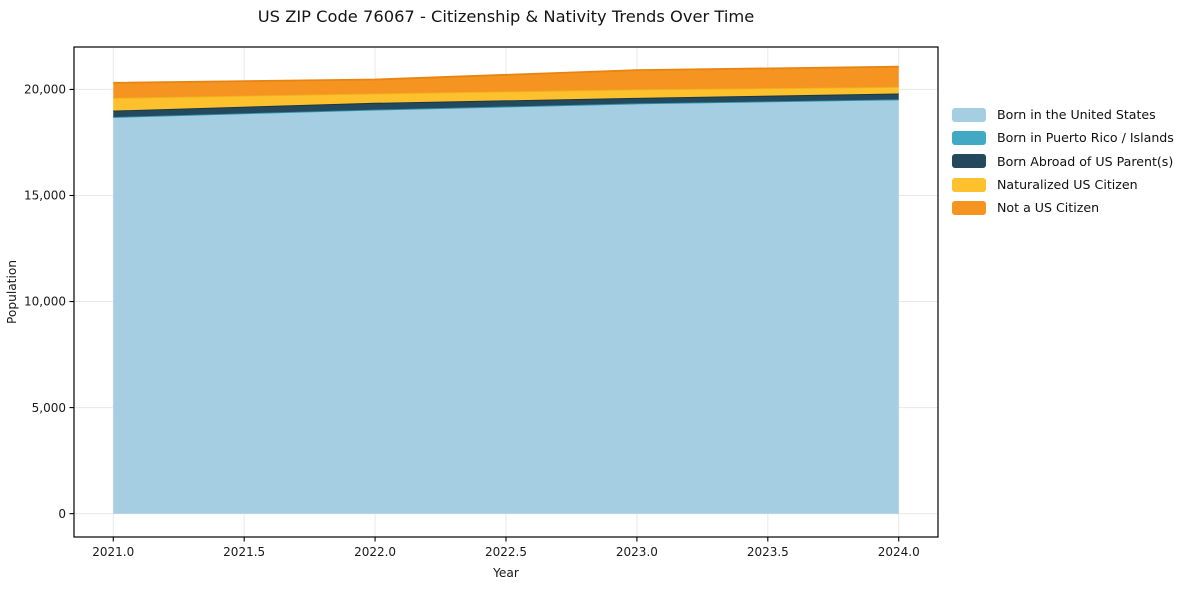 The height and width of the screenshot is (590, 1189). Describe the element at coordinates (1085, 161) in the screenshot. I see `legend-label: Born Abroad of US Parent(s)` at that location.